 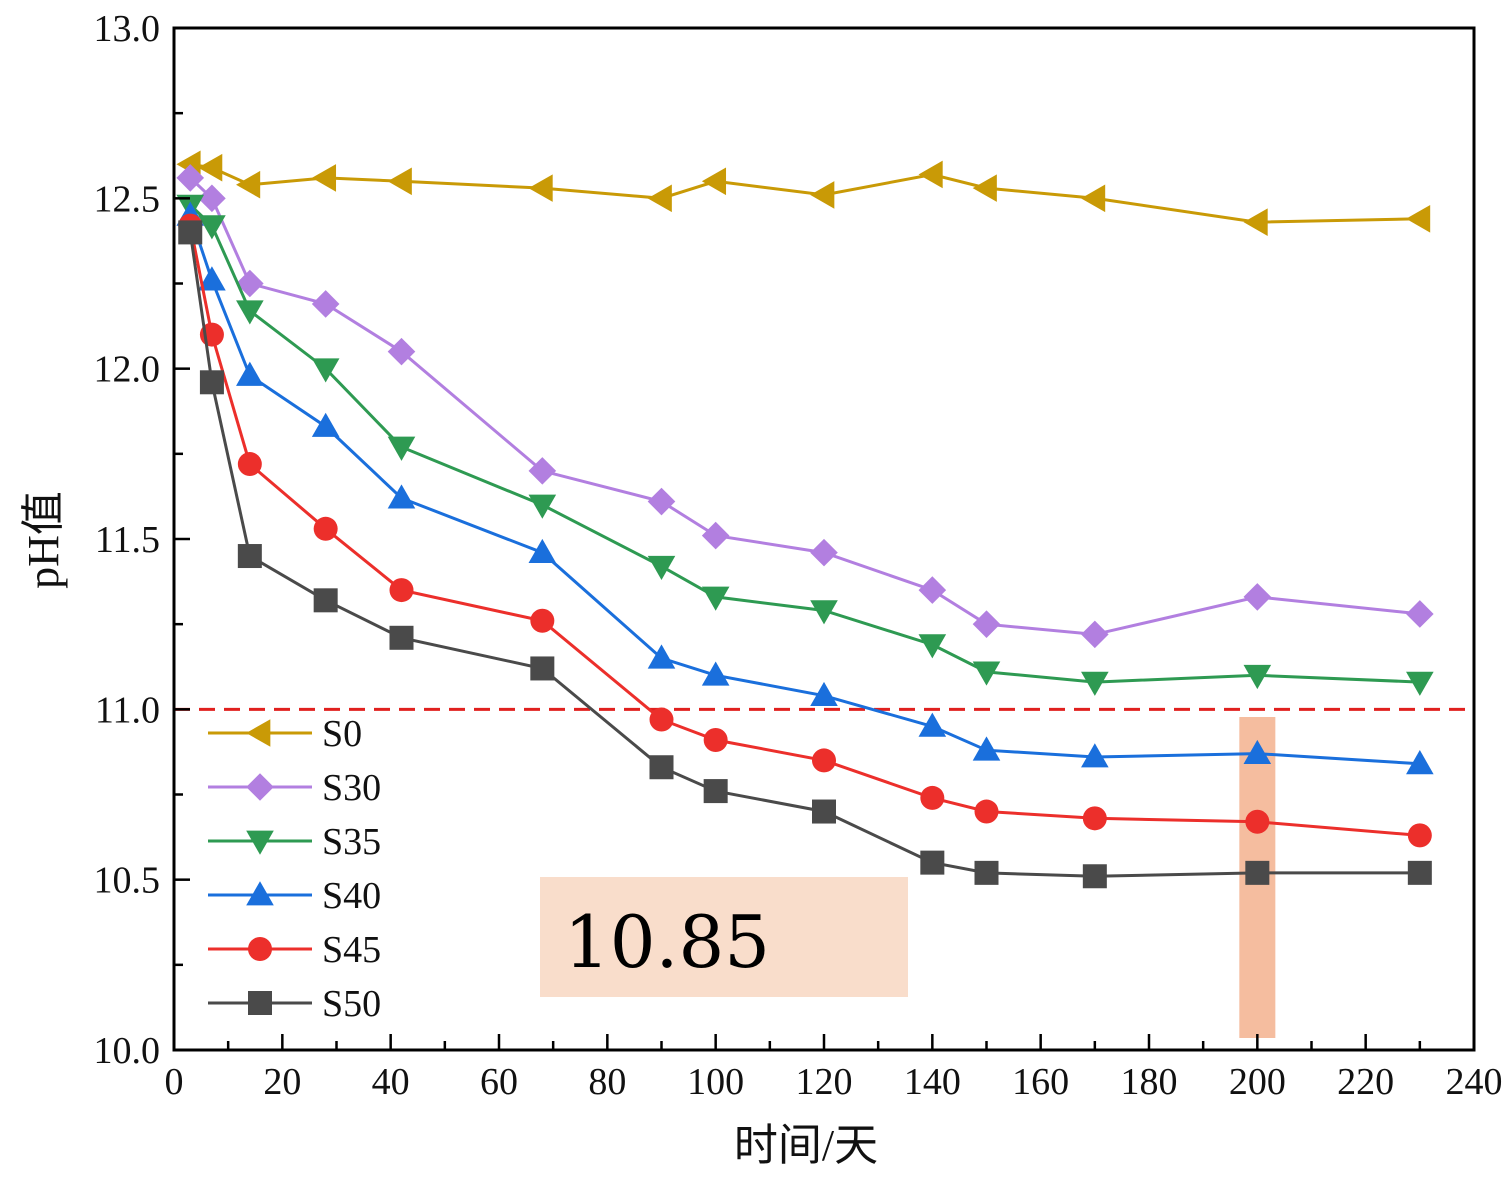 What do you see at coordinates (824, 1082) in the screenshot?
I see `x-tick-label: 120` at bounding box center [824, 1082].